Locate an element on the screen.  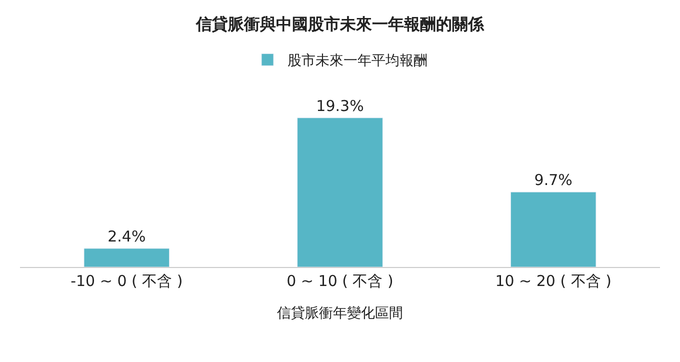
data-label: 19.3% is located at coordinates (340, 105).